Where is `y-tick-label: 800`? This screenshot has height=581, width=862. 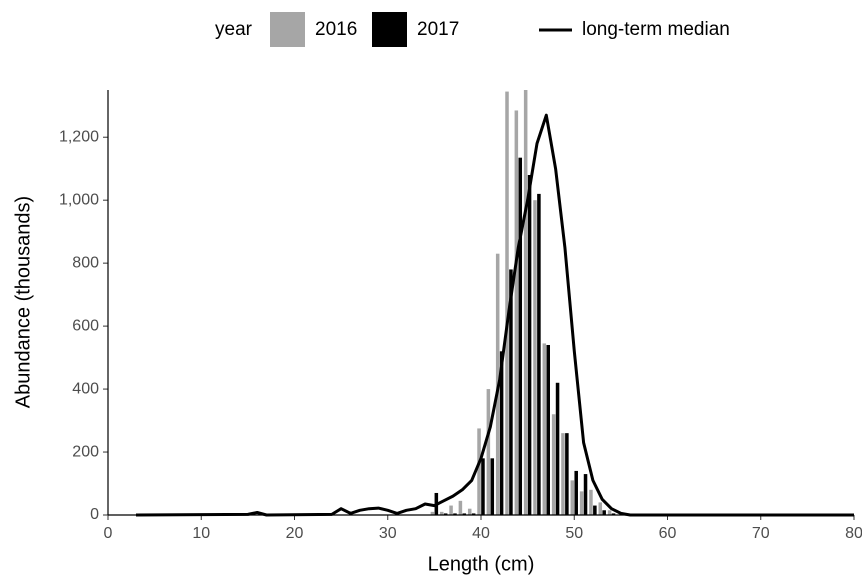
y-tick-label: 800 is located at coordinates (85, 262).